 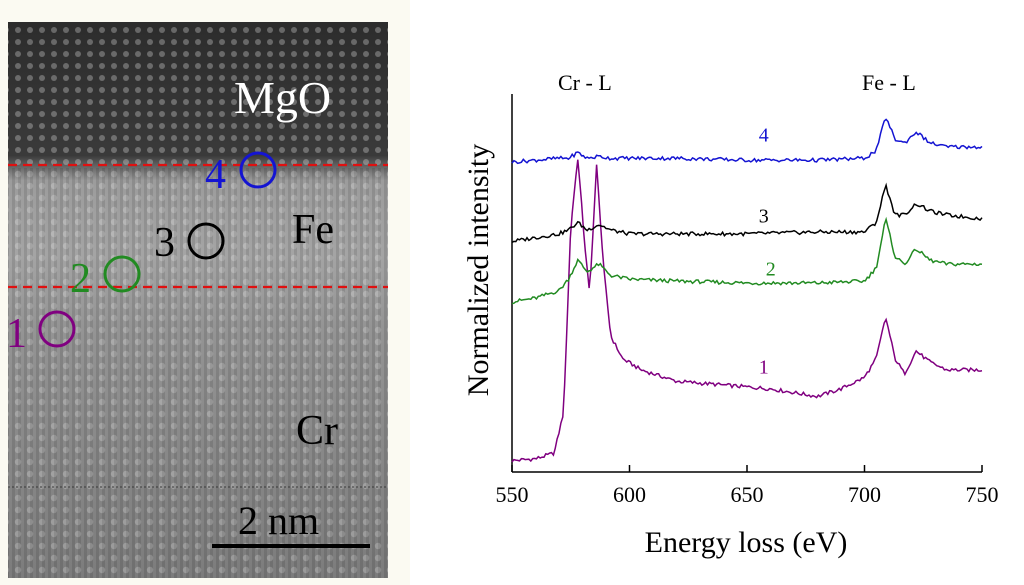 I want to click on x-tick-label-750: 750, so click(x=982, y=494).